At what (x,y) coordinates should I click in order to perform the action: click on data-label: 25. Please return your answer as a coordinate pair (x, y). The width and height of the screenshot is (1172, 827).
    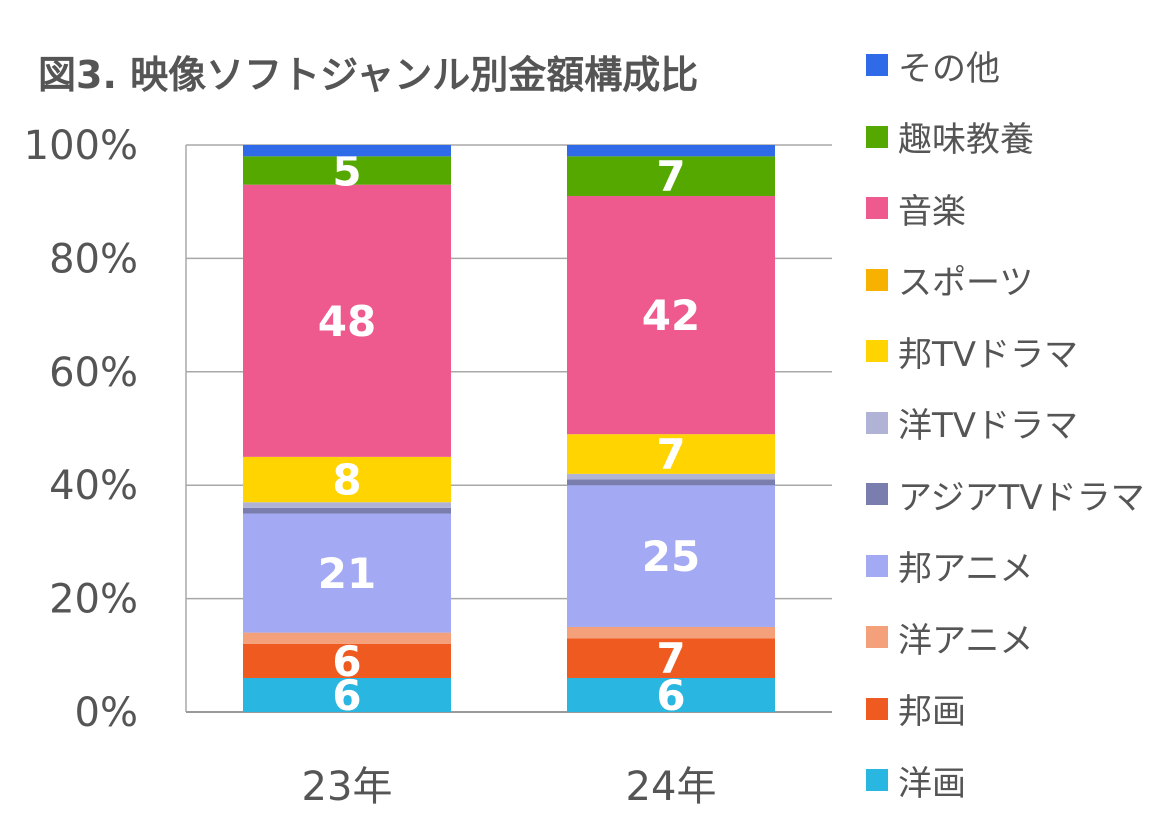
    Looking at the image, I should click on (671, 556).